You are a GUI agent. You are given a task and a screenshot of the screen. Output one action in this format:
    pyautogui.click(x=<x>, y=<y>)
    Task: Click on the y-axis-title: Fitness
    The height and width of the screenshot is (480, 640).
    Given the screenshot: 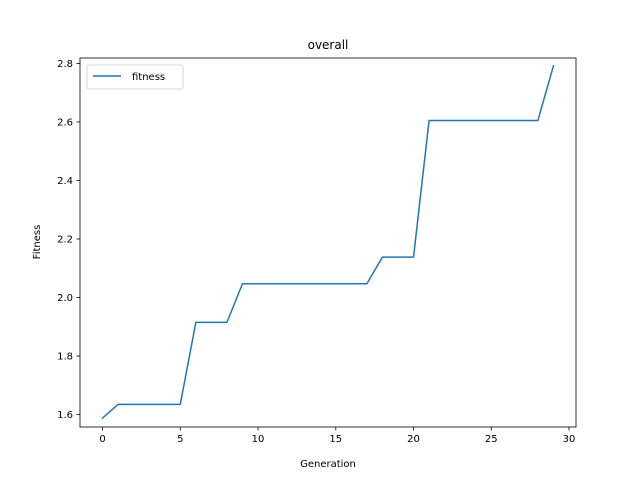 What is the action you would take?
    pyautogui.click(x=37, y=242)
    